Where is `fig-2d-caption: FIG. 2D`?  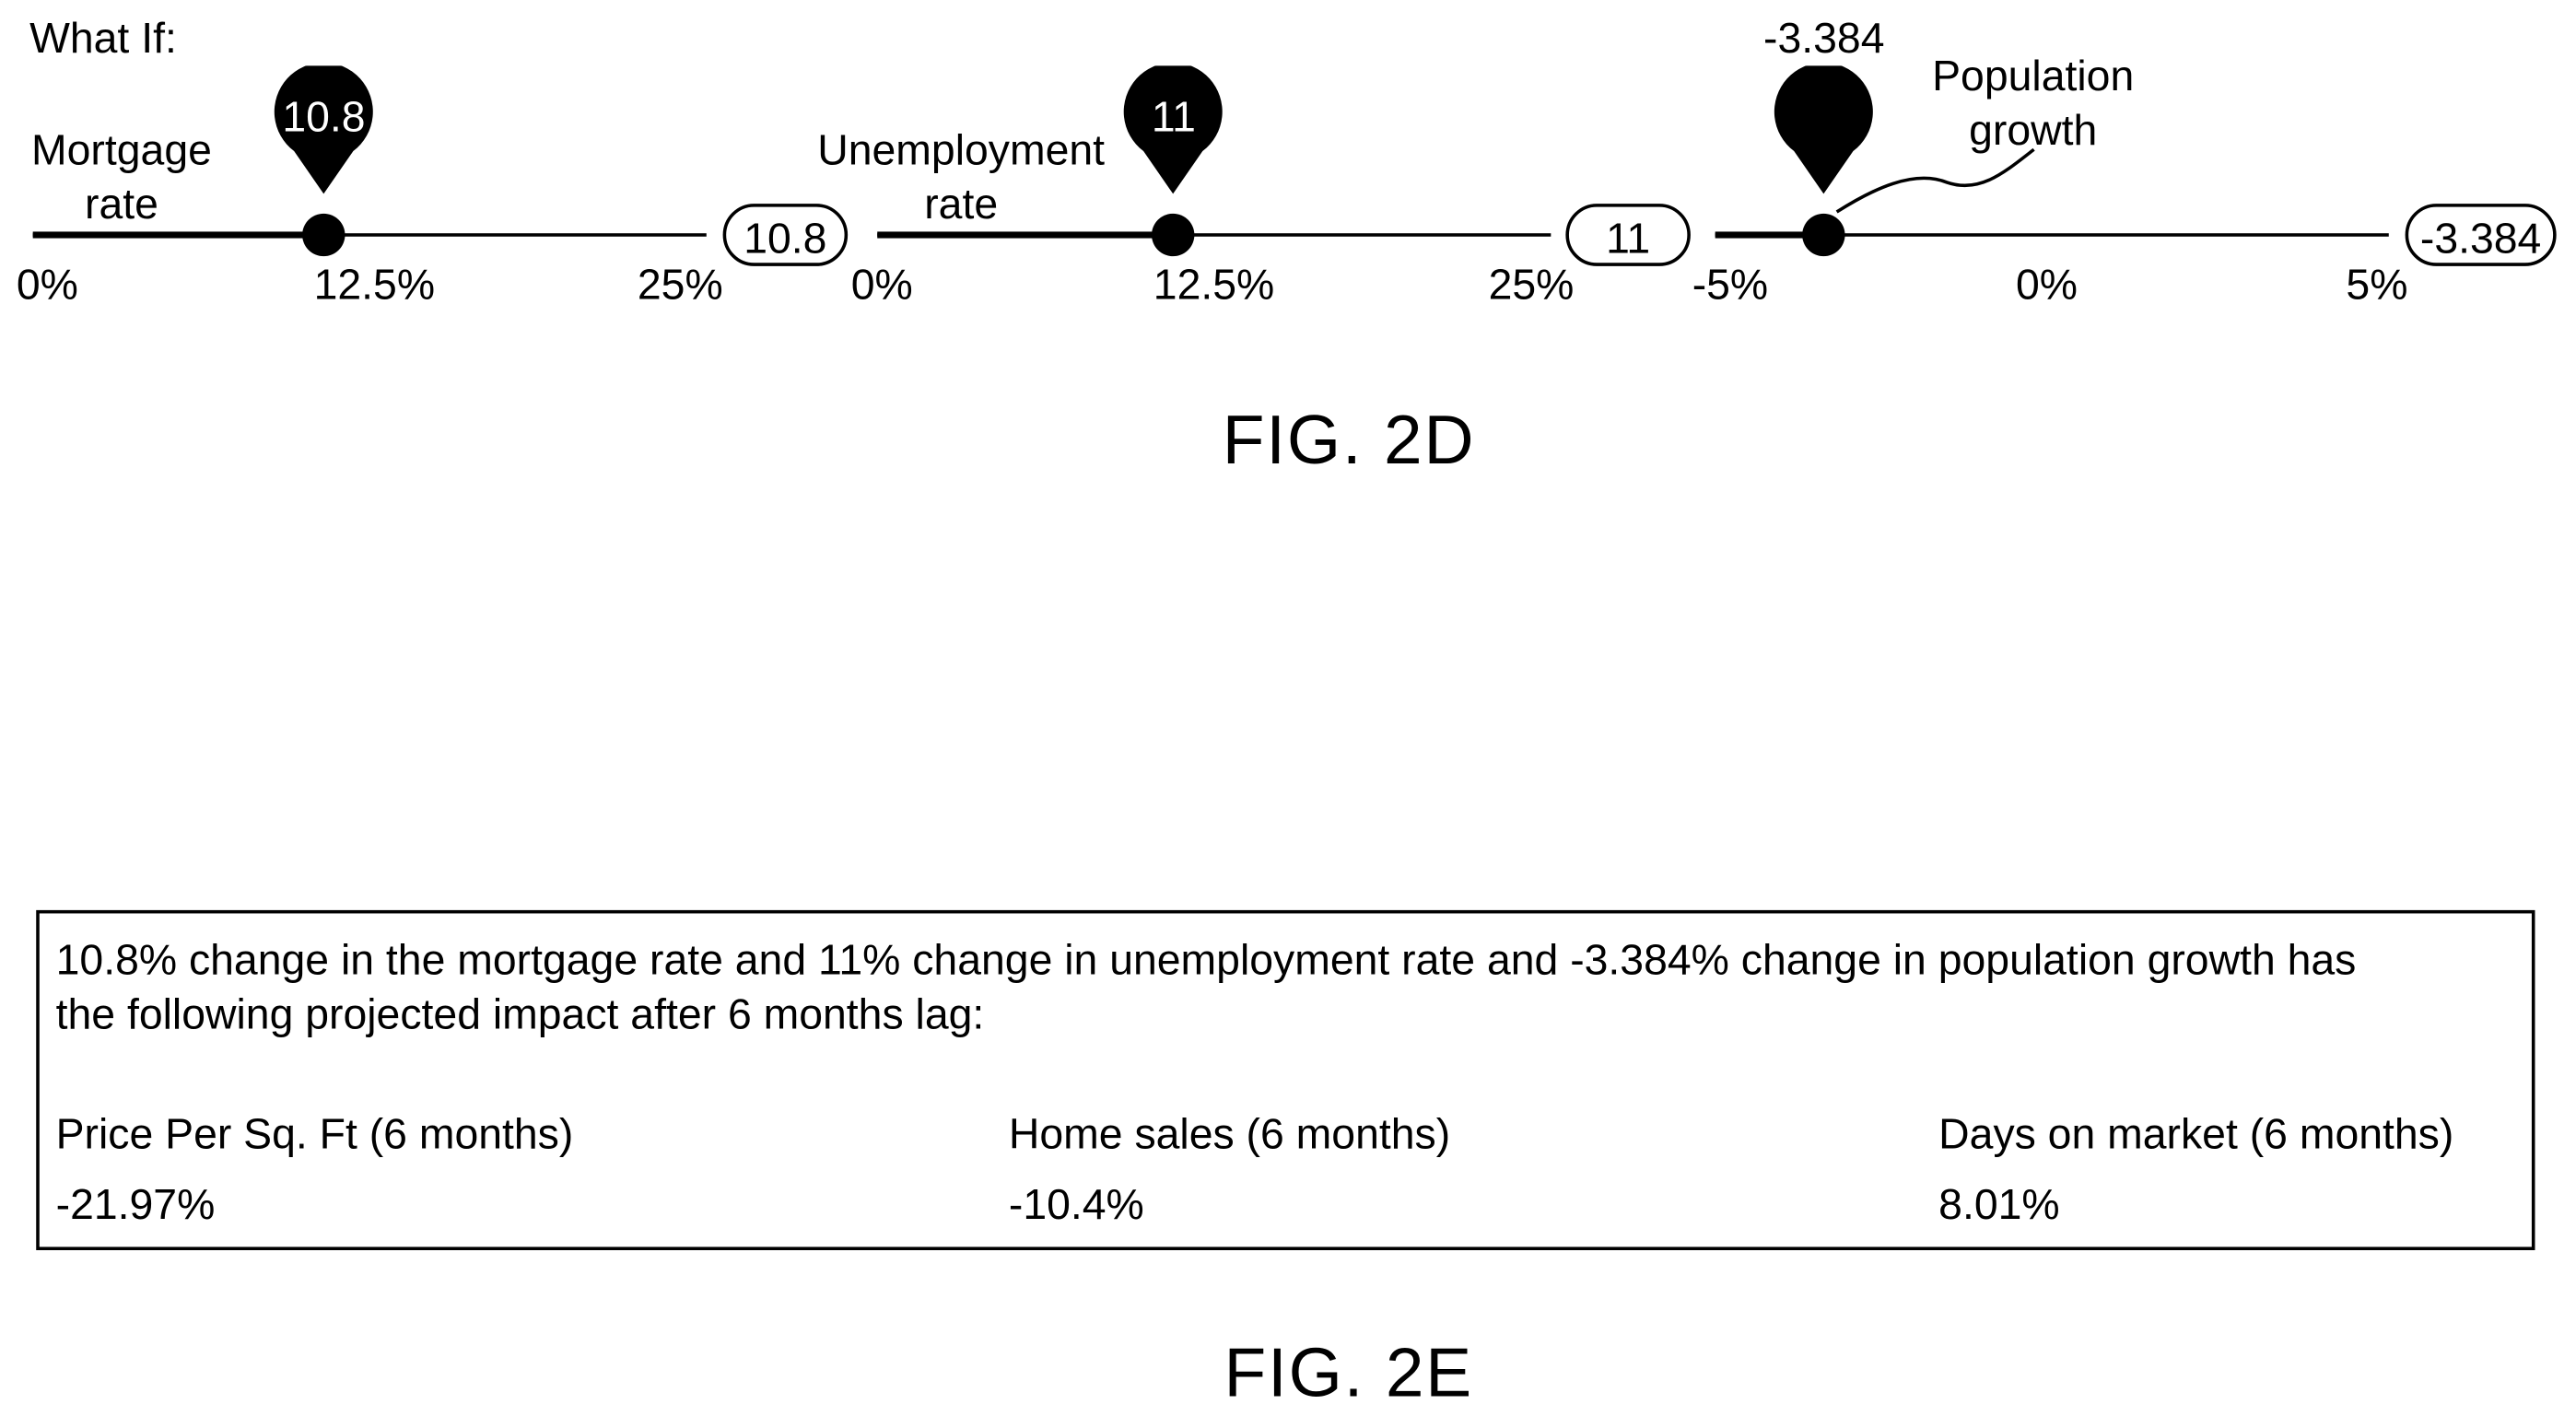
fig-2d-caption: FIG. 2D is located at coordinates (1349, 440).